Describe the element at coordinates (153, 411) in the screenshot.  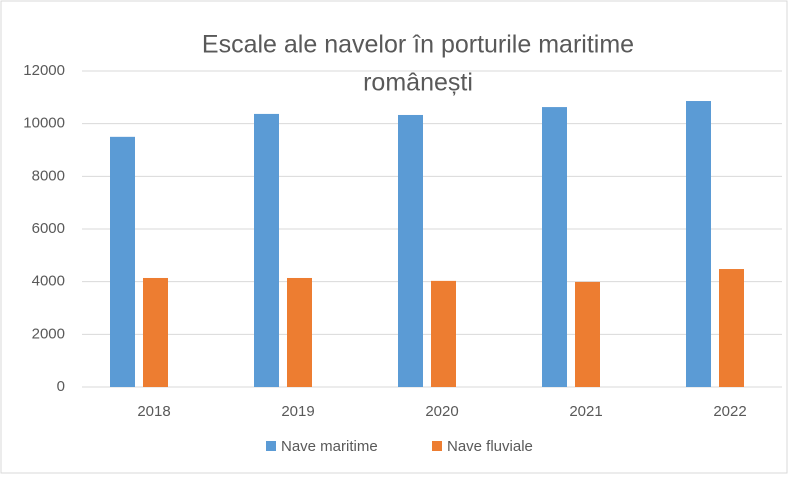
I see `x-tick-label: 2018` at that location.